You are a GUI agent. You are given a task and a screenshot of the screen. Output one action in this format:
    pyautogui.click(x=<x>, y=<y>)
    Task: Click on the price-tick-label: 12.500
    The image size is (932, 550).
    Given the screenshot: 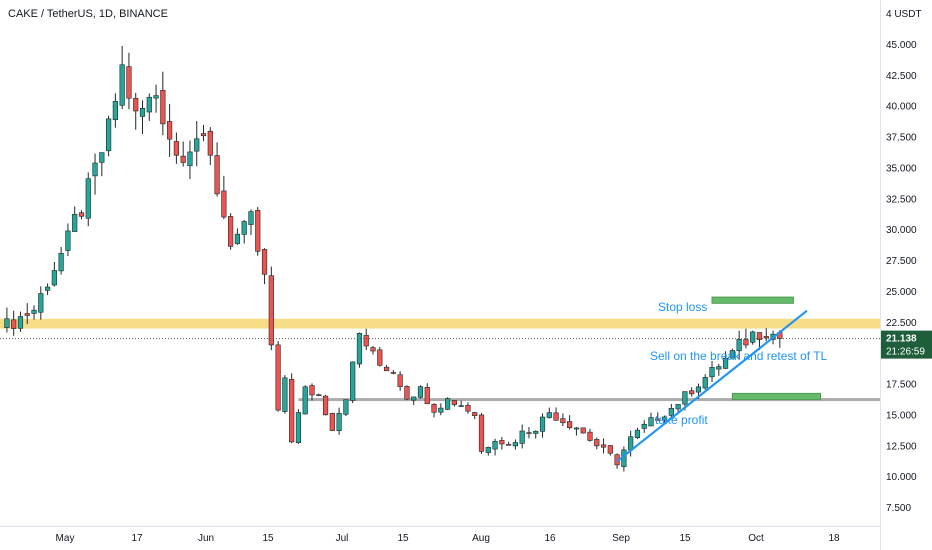 What is the action you would take?
    pyautogui.click(x=901, y=446)
    